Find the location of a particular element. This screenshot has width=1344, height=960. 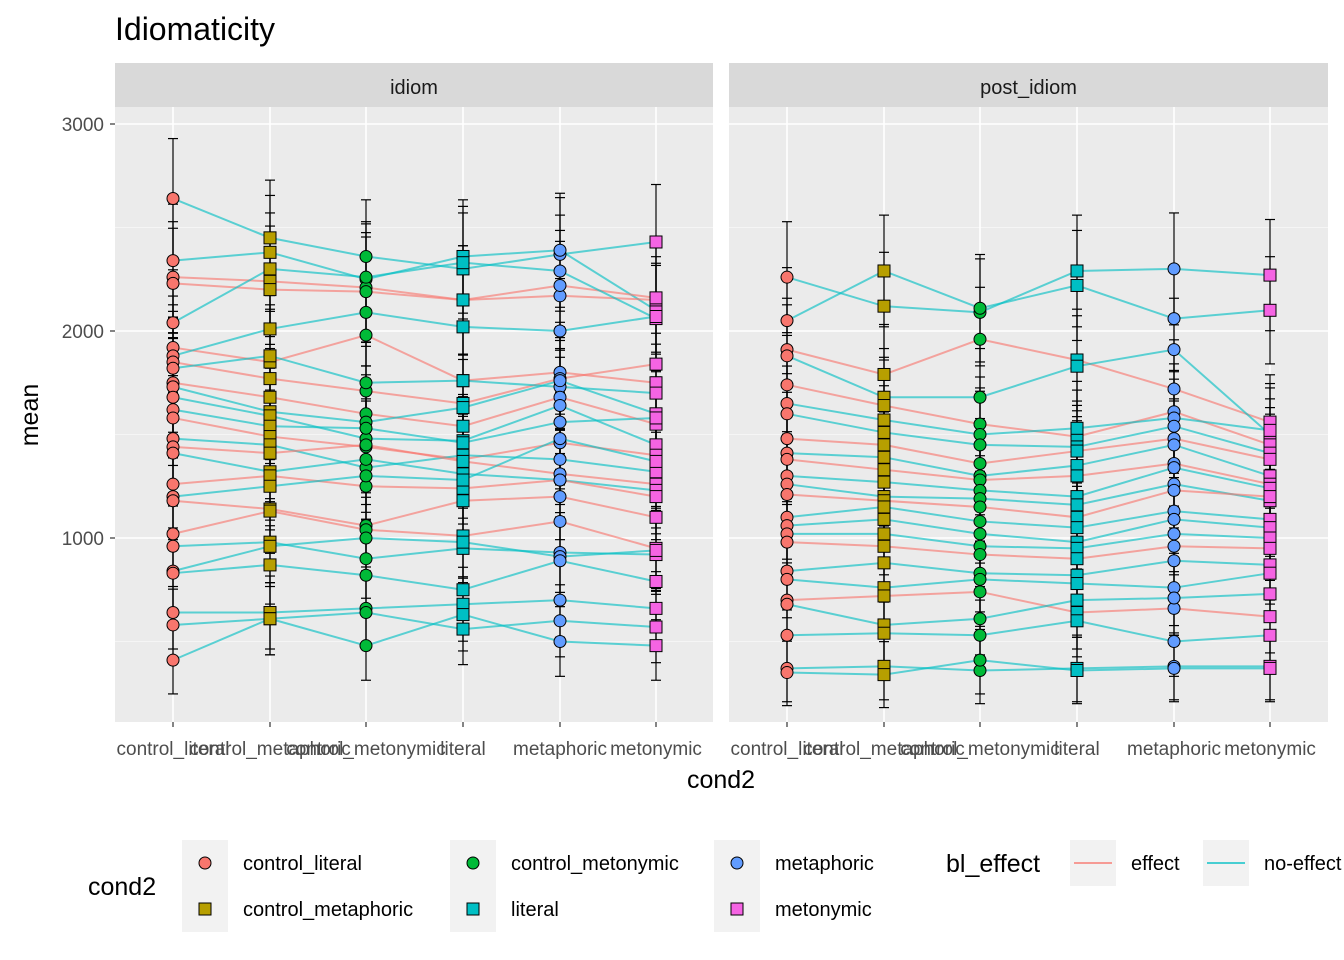

legend-item-control_literal: control_literal is located at coordinates (272, 863).